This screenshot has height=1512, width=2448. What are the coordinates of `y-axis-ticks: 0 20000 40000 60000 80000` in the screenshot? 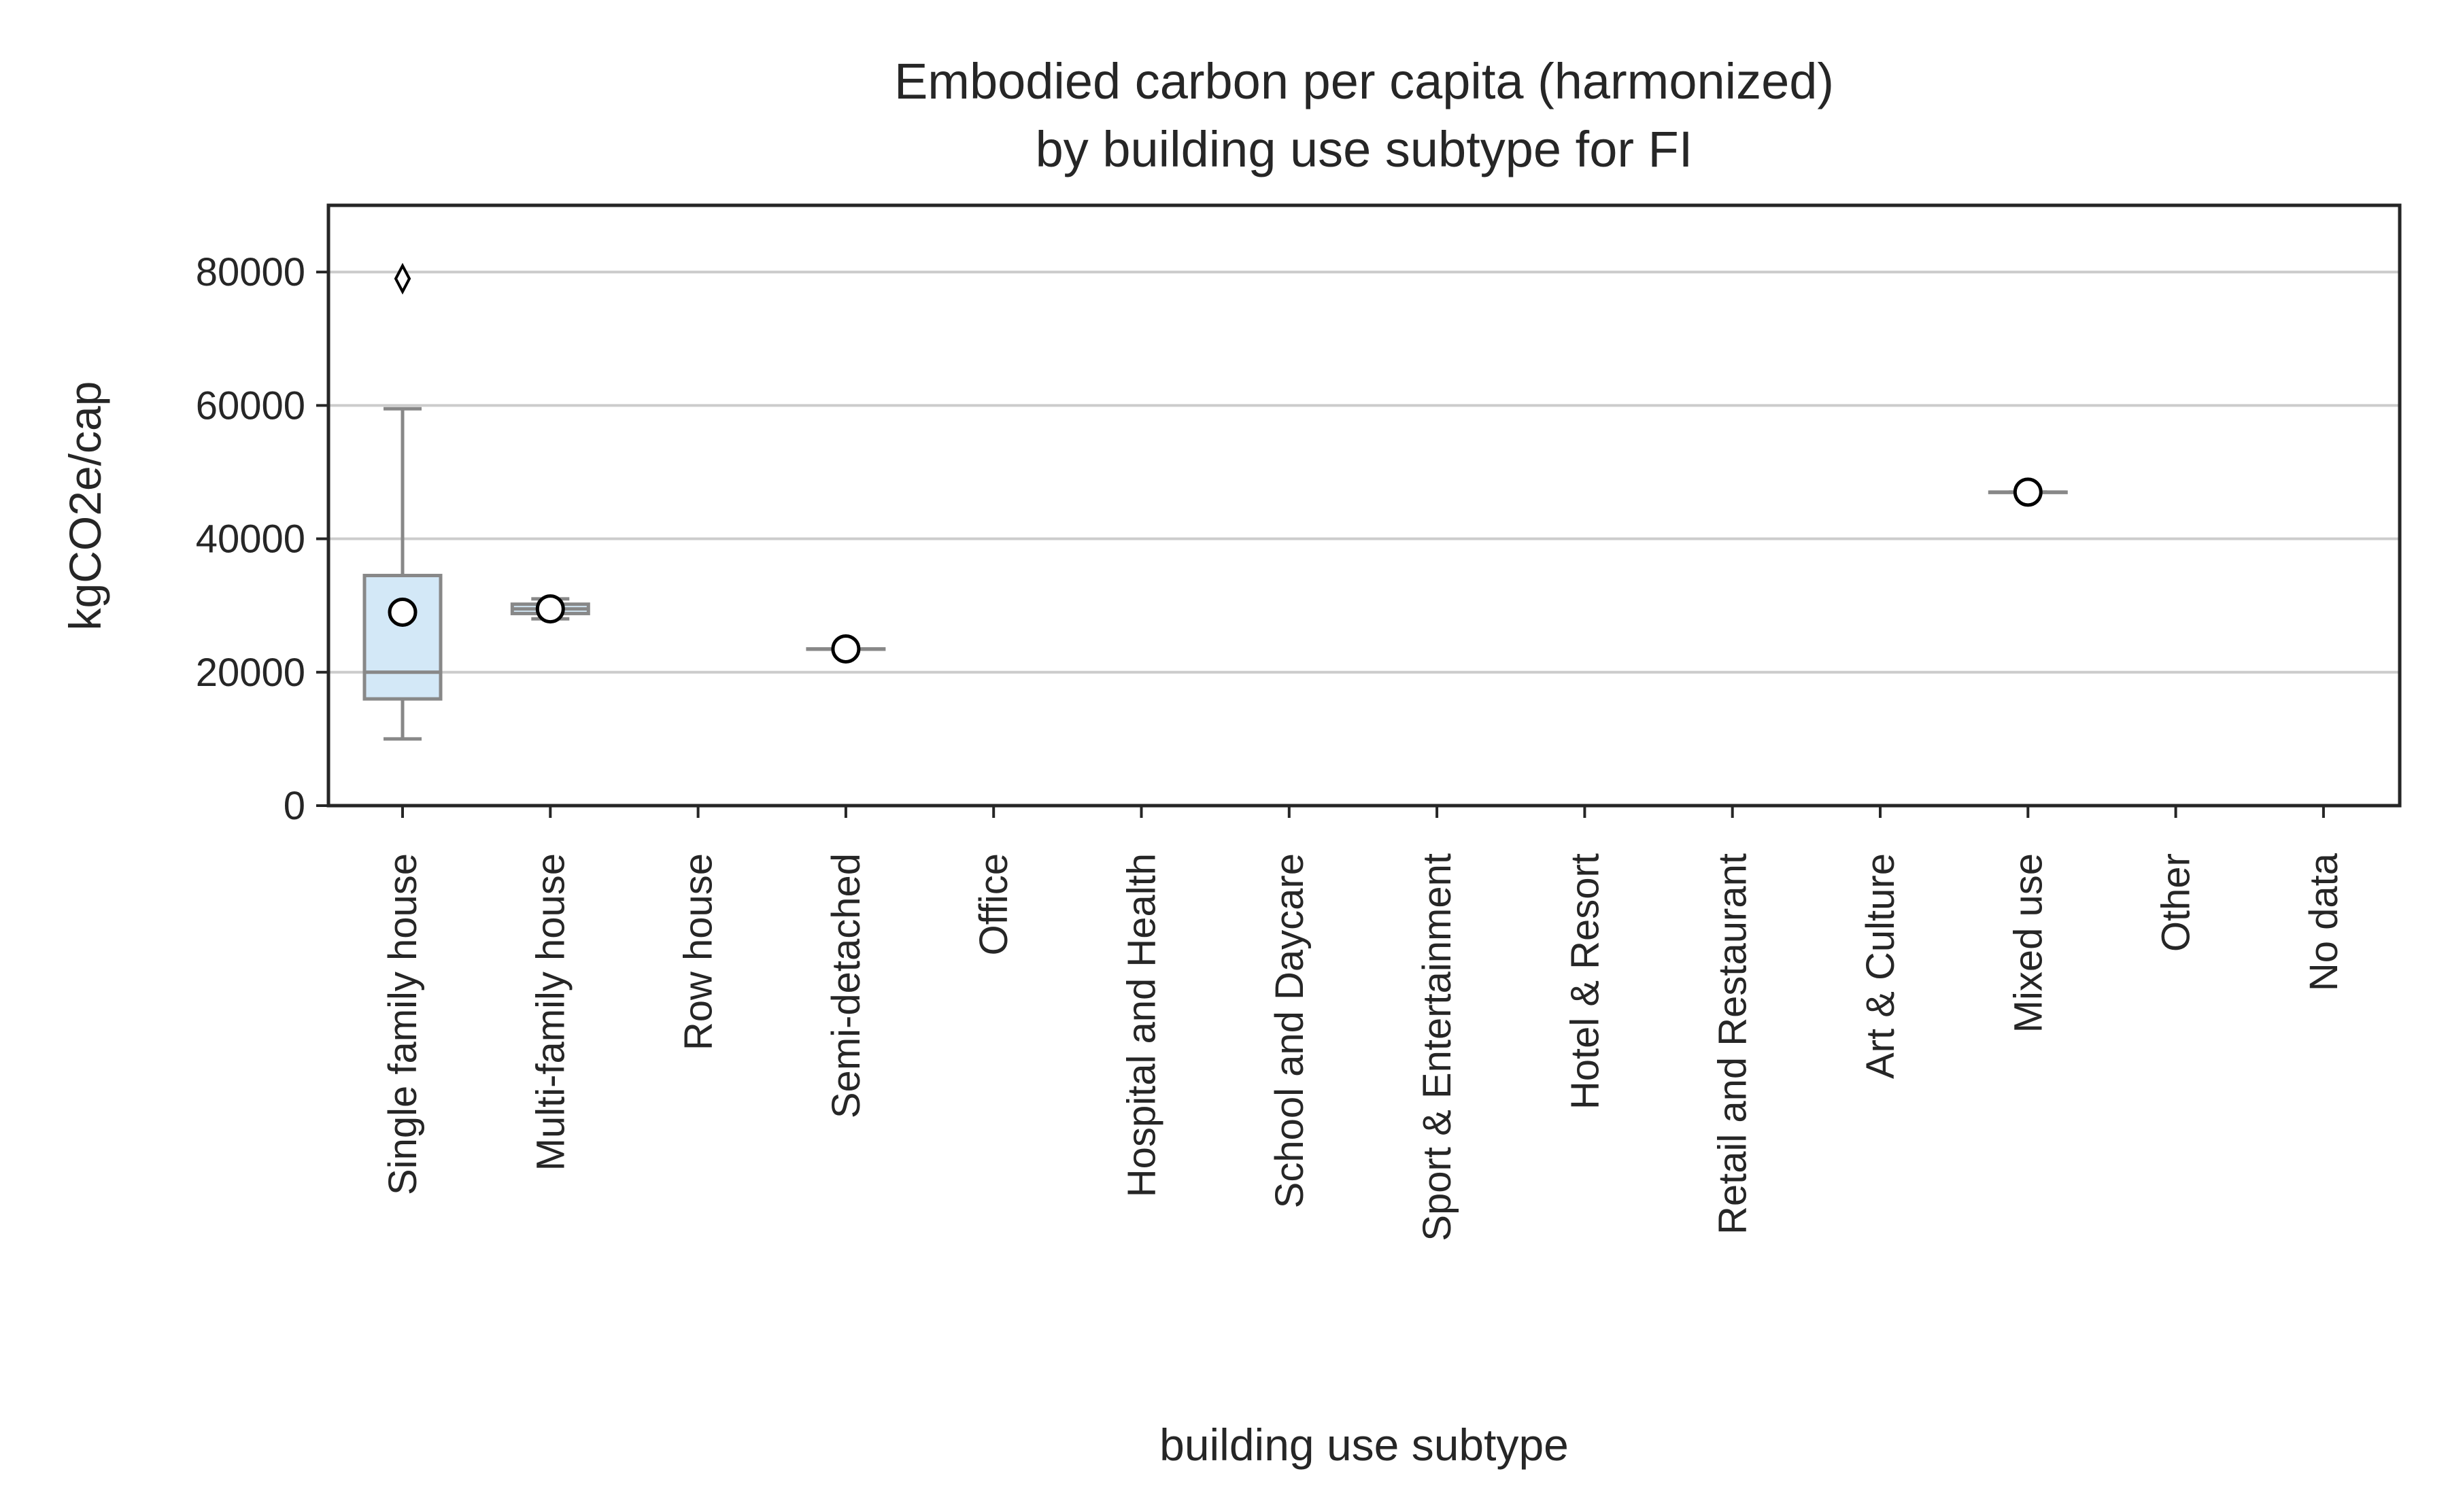 It's located at (262, 539).